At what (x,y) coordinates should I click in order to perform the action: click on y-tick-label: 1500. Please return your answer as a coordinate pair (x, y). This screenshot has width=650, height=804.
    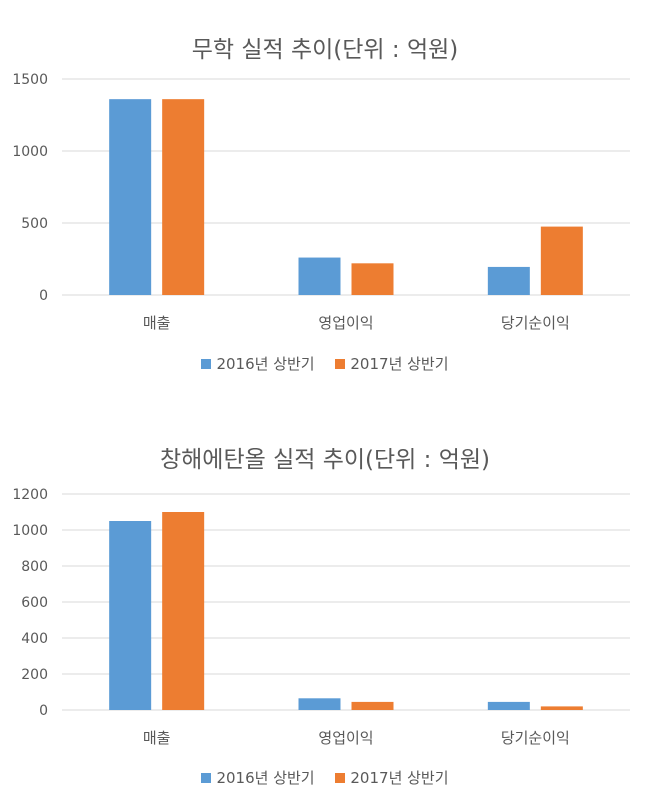
    Looking at the image, I should click on (30, 80).